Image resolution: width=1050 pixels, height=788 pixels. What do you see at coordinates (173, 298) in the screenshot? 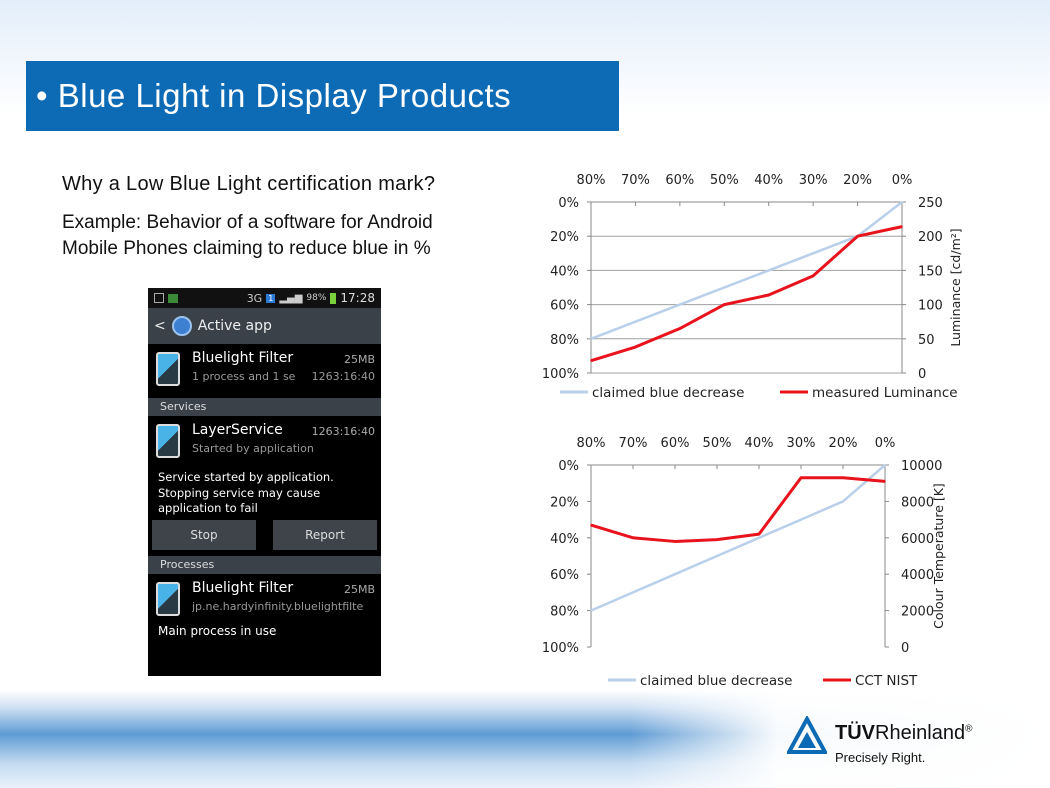
I see `phone-notification-icon` at bounding box center [173, 298].